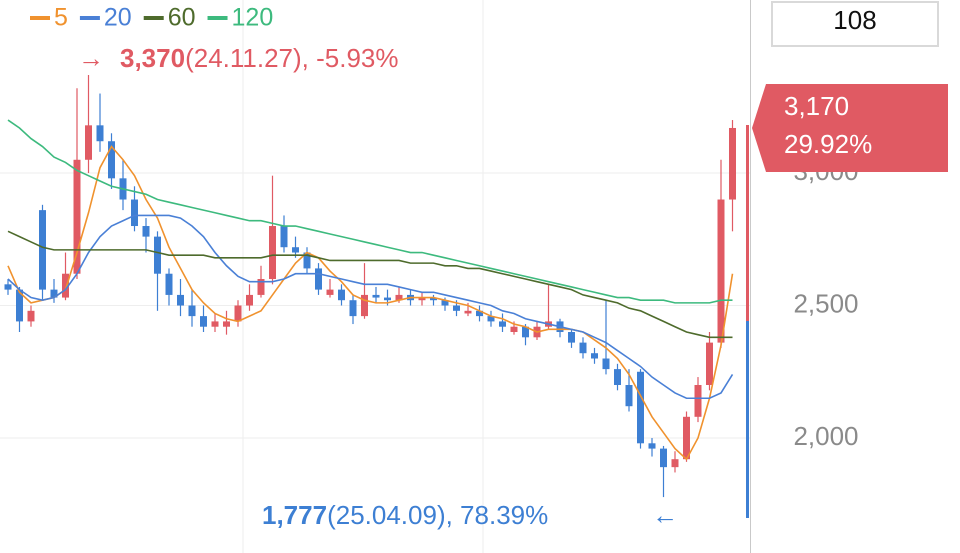 Image resolution: width=960 pixels, height=553 pixels. I want to click on high-annotation: → 3,370(24.11.27), -5.93%, so click(238, 58).